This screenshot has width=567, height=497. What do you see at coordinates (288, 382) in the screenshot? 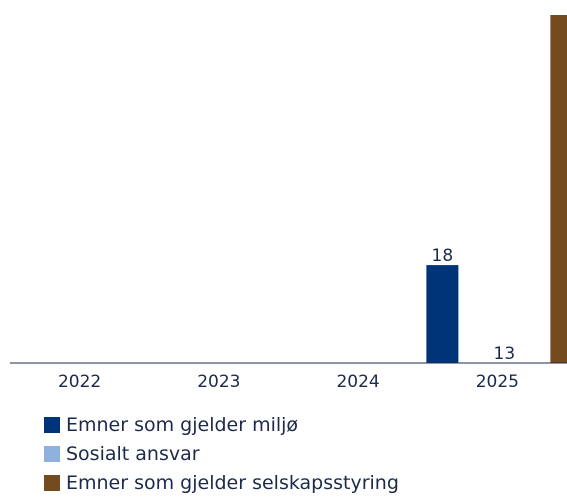
I see `x-tick-labels: 2022 2023 2024 2025` at bounding box center [288, 382].